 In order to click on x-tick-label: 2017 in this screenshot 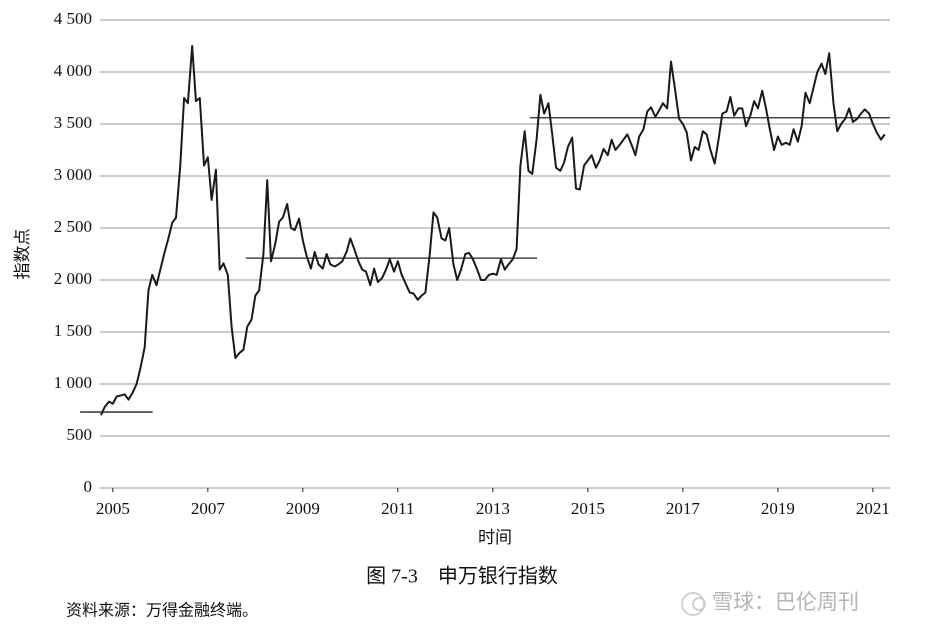, I will do `click(683, 508)`.